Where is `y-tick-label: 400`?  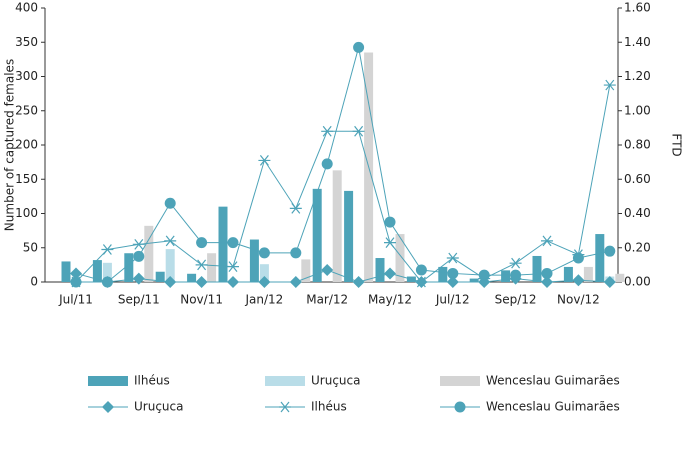
y-tick-label: 400 is located at coordinates (26, 8).